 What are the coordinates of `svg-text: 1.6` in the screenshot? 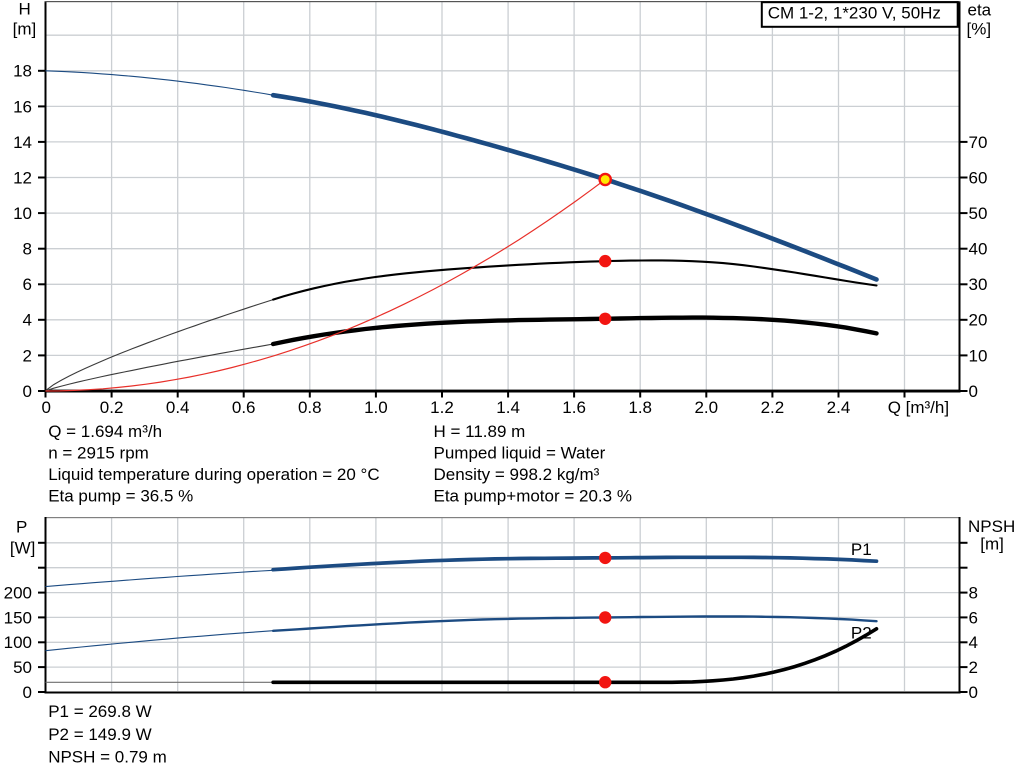 It's located at (574, 407).